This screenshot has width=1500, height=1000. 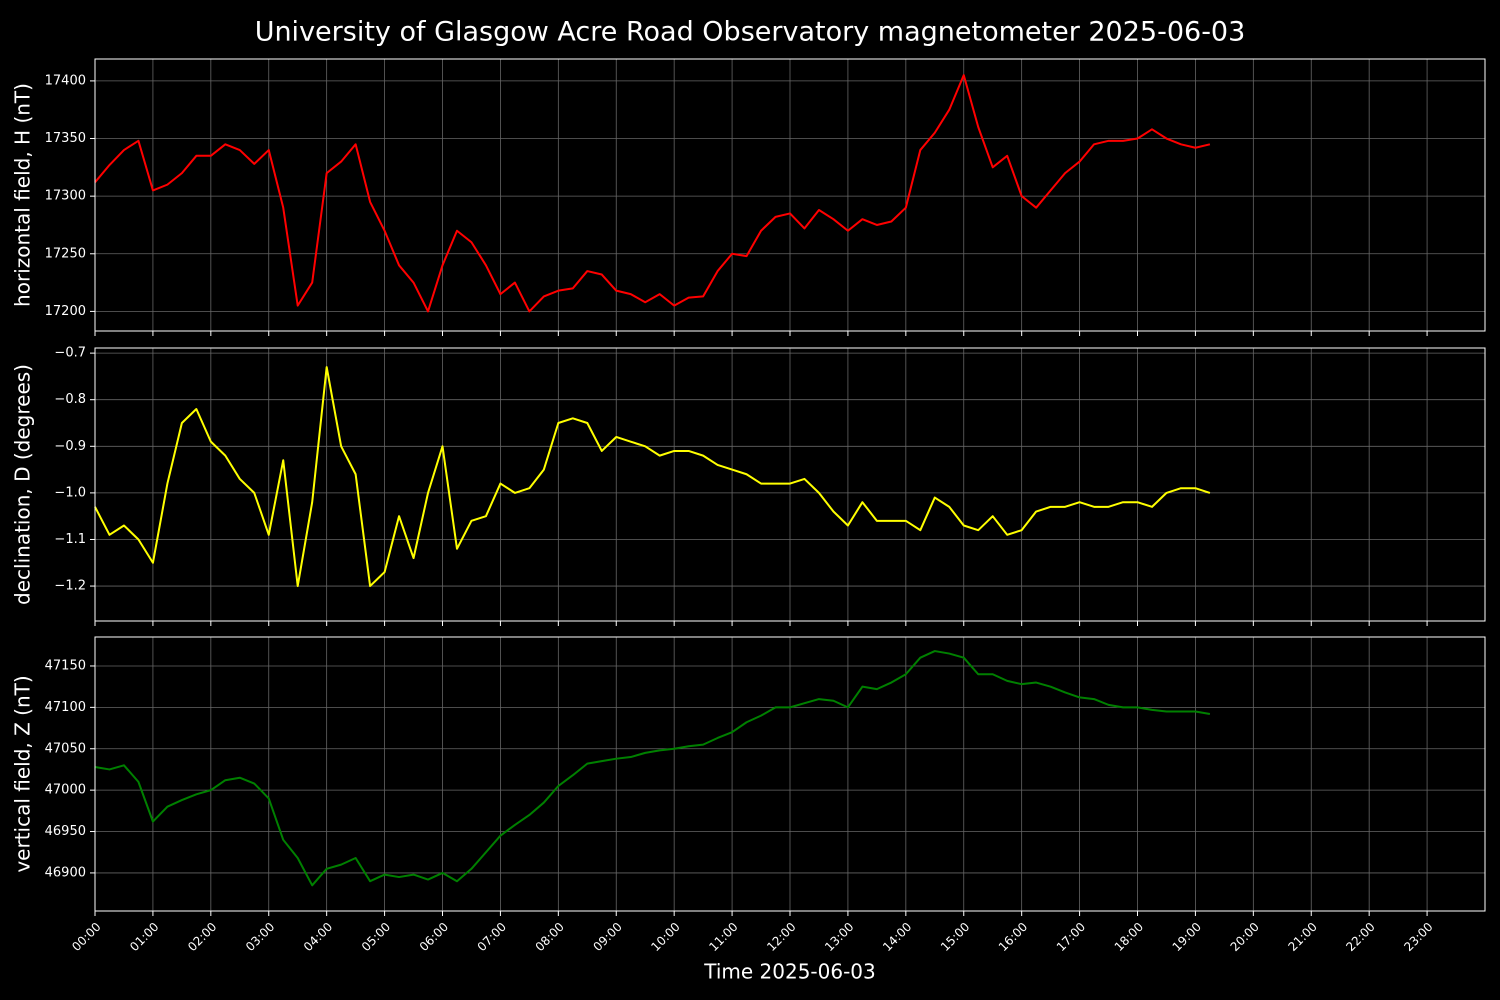 What do you see at coordinates (65, 138) in the screenshot?
I see `y-tick-label: 17350` at bounding box center [65, 138].